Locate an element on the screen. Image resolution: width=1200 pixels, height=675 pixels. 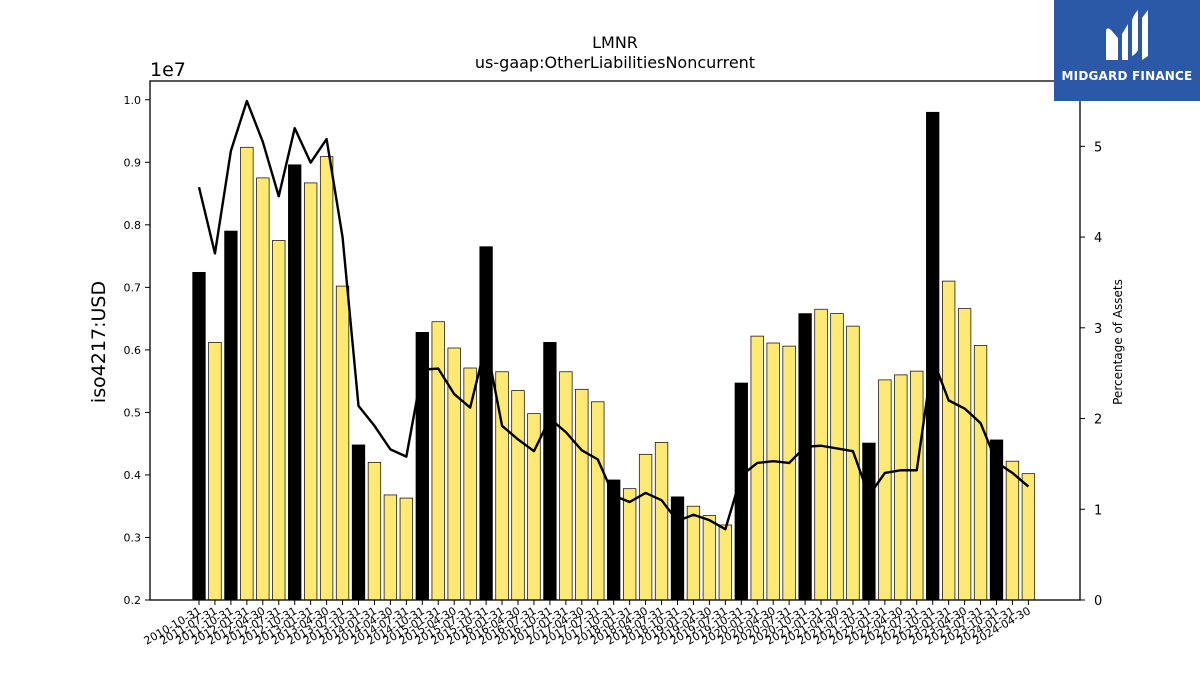
y-tick-label: 0.9 is located at coordinates (133, 162).